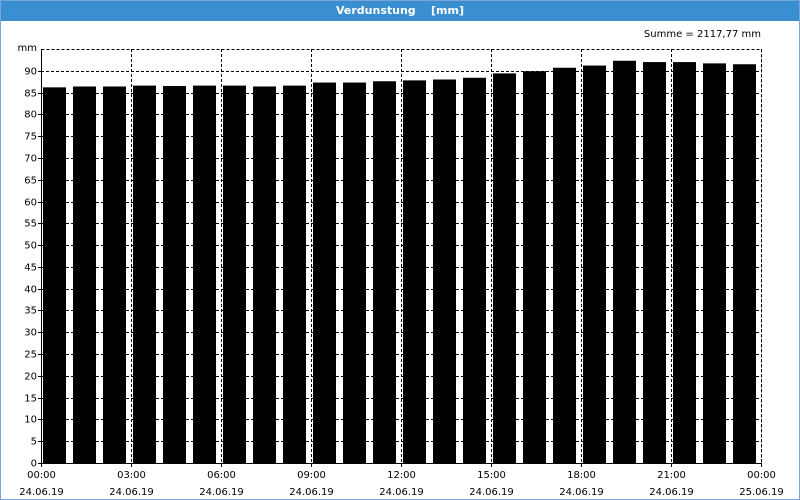 Image resolution: width=800 pixels, height=500 pixels. What do you see at coordinates (30, 355) in the screenshot?
I see `y-tick-label: 25` at bounding box center [30, 355].